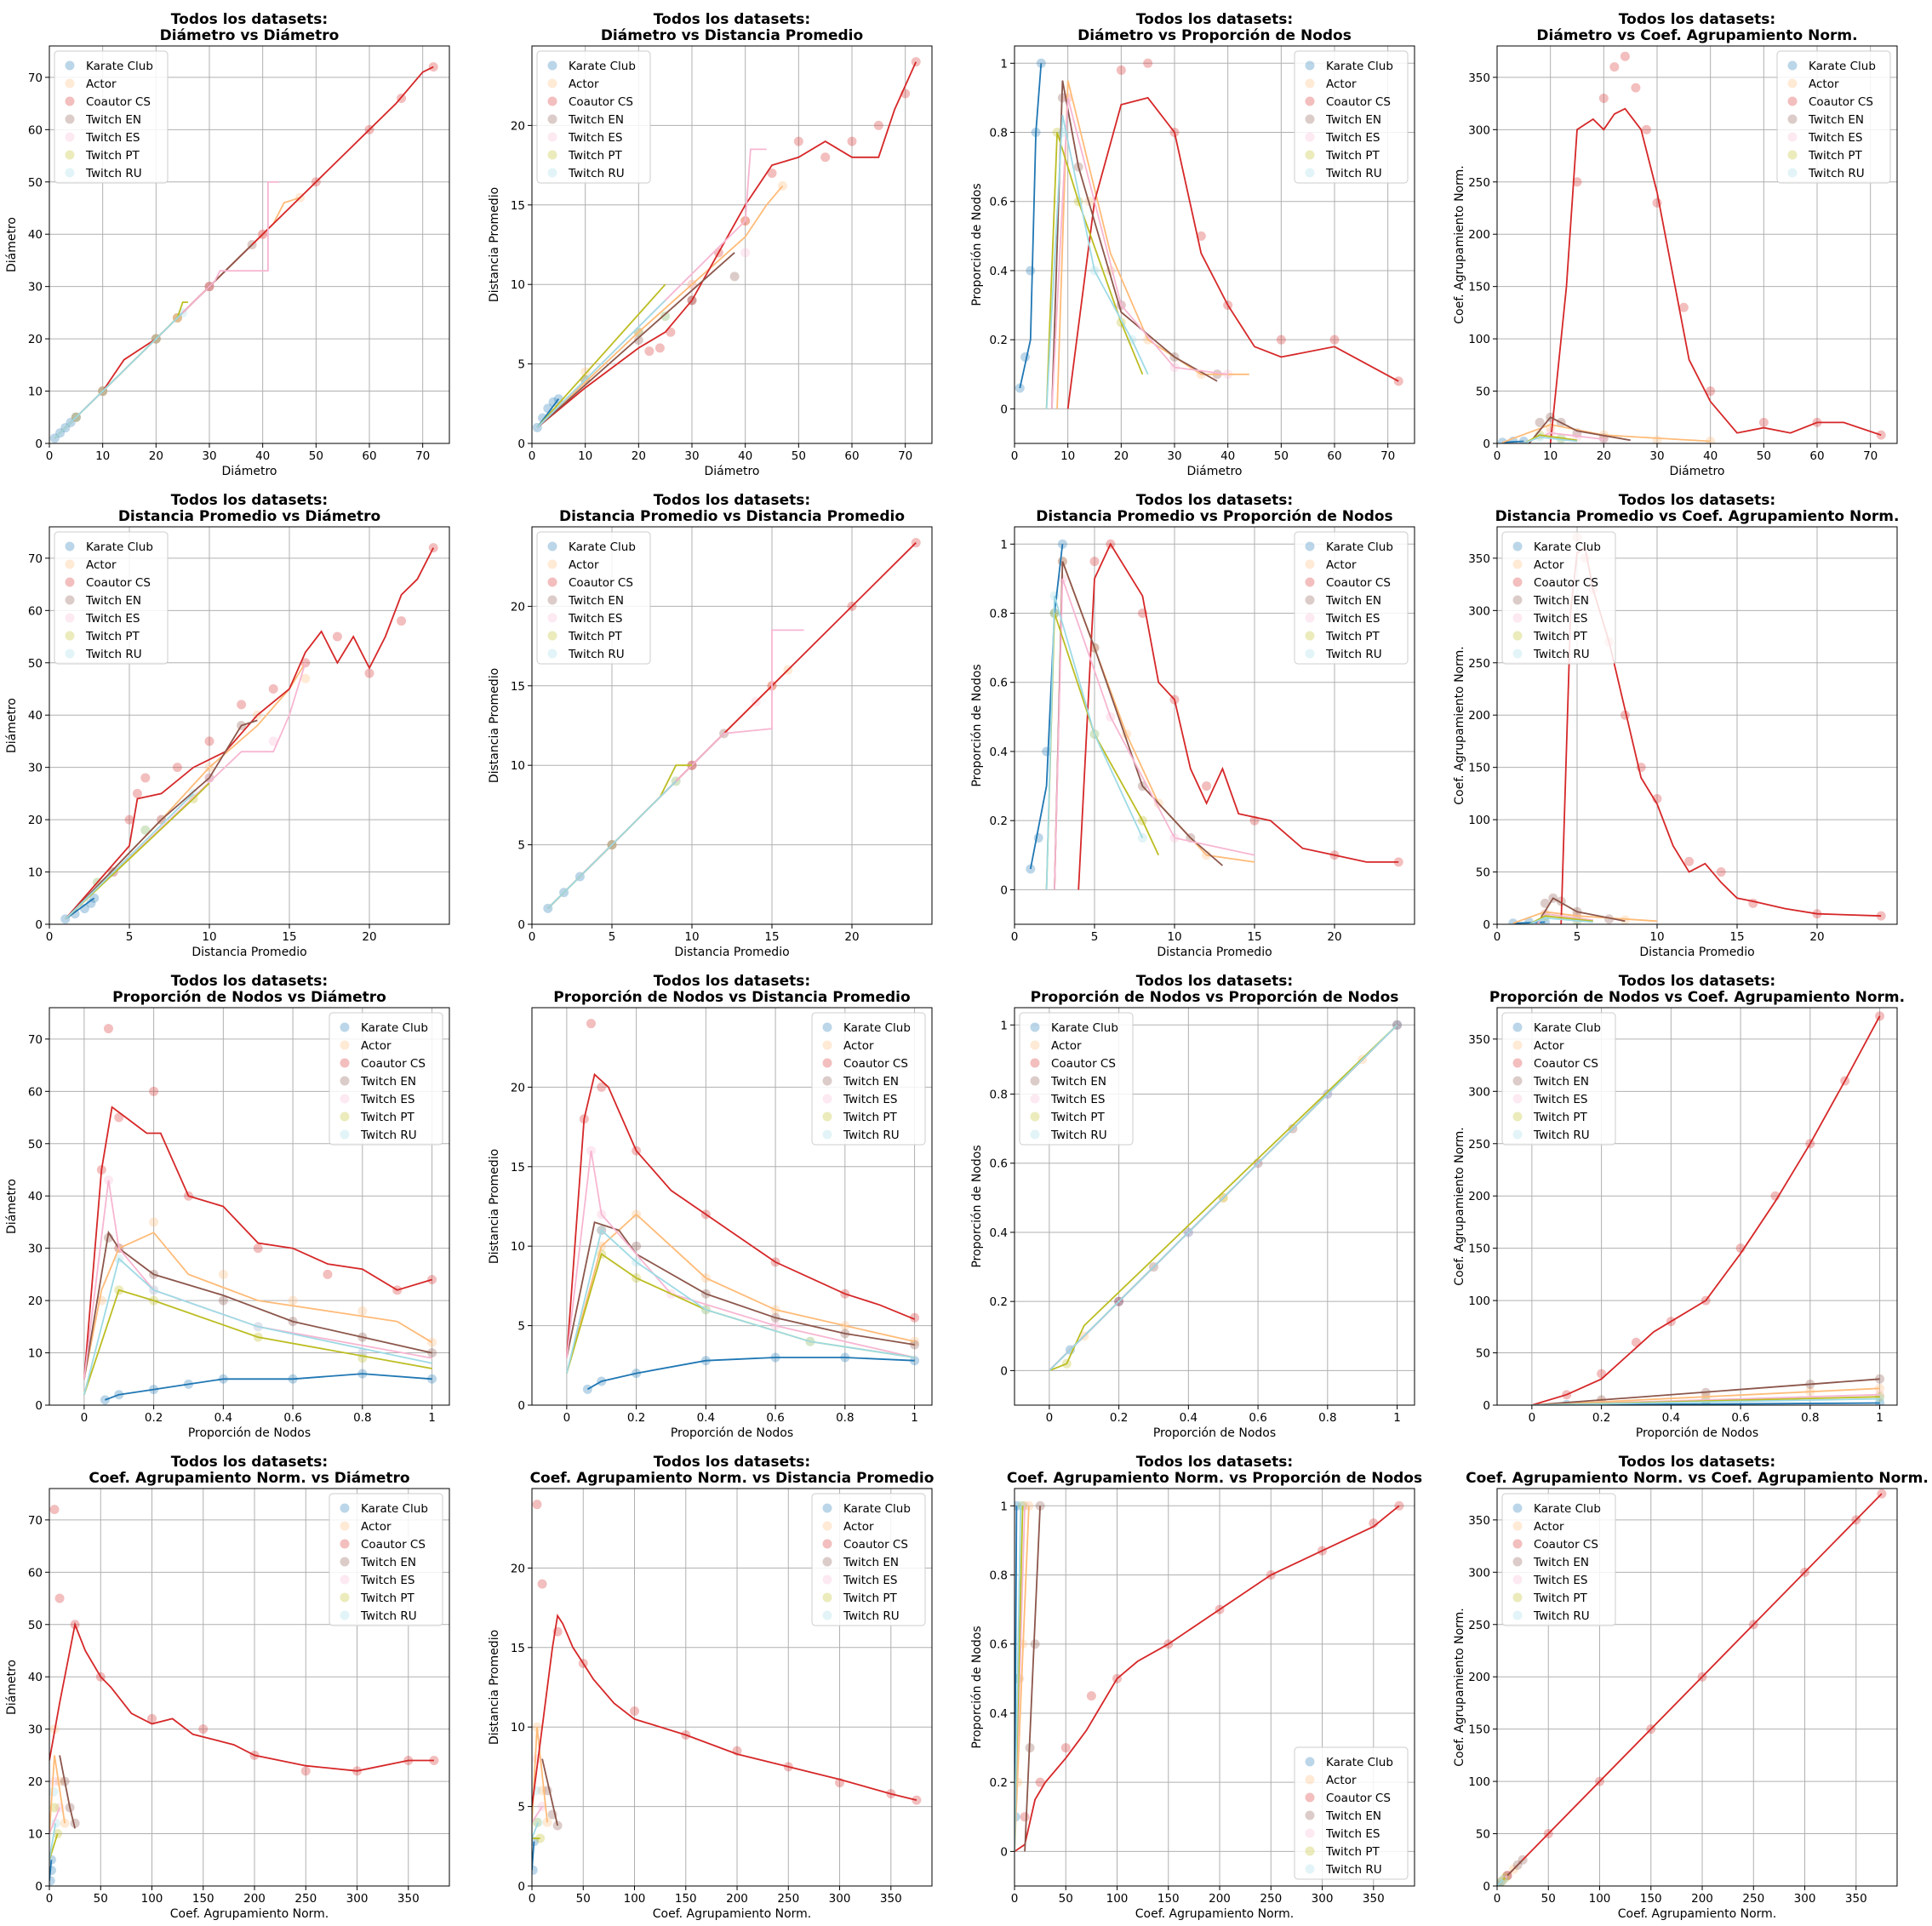  I want to click on legend-label: Coautor CS, so click(393, 1064).